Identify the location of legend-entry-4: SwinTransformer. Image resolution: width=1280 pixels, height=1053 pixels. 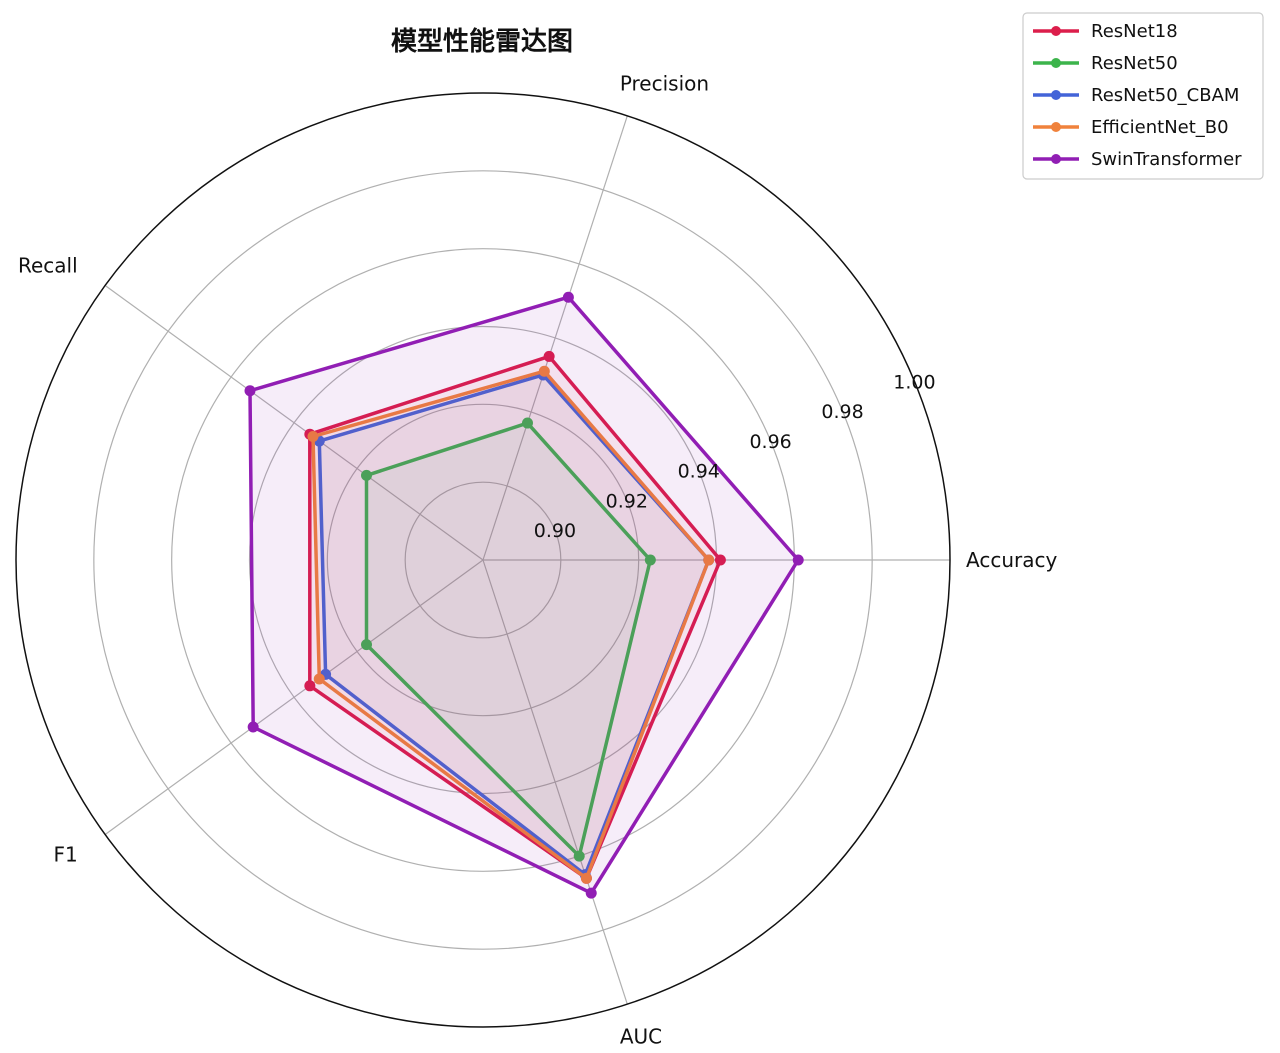
(1137, 159).